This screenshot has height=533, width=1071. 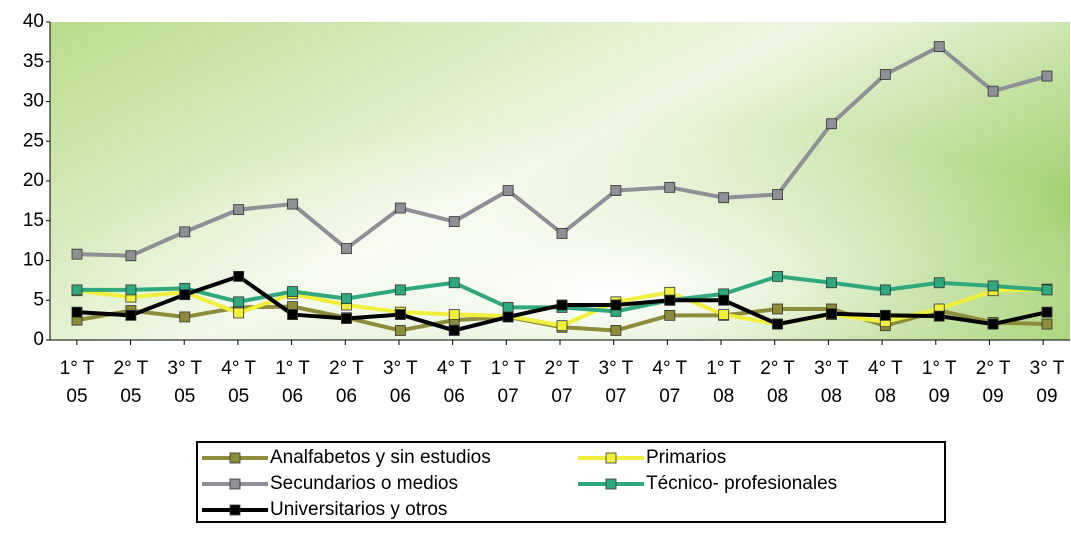 I want to click on y-tick-label: 0, so click(x=38, y=339).